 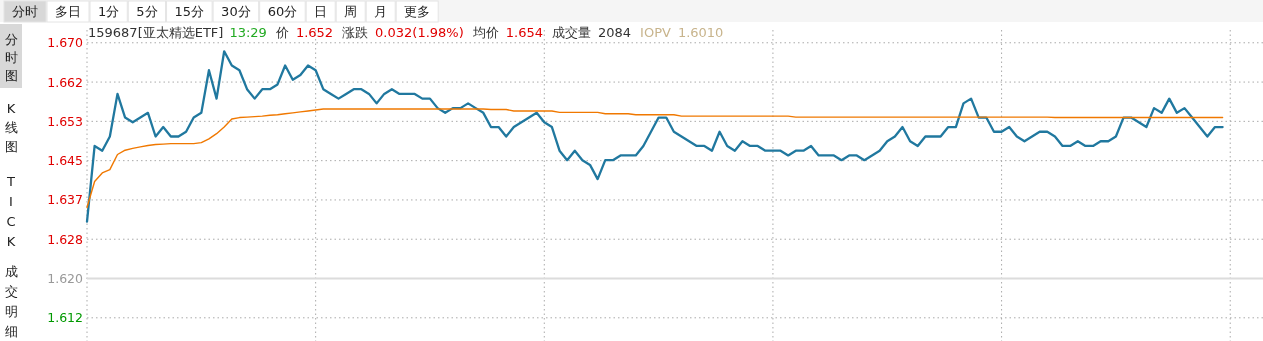 What do you see at coordinates (65, 318) in the screenshot?
I see `y-tick-label: 1.612` at bounding box center [65, 318].